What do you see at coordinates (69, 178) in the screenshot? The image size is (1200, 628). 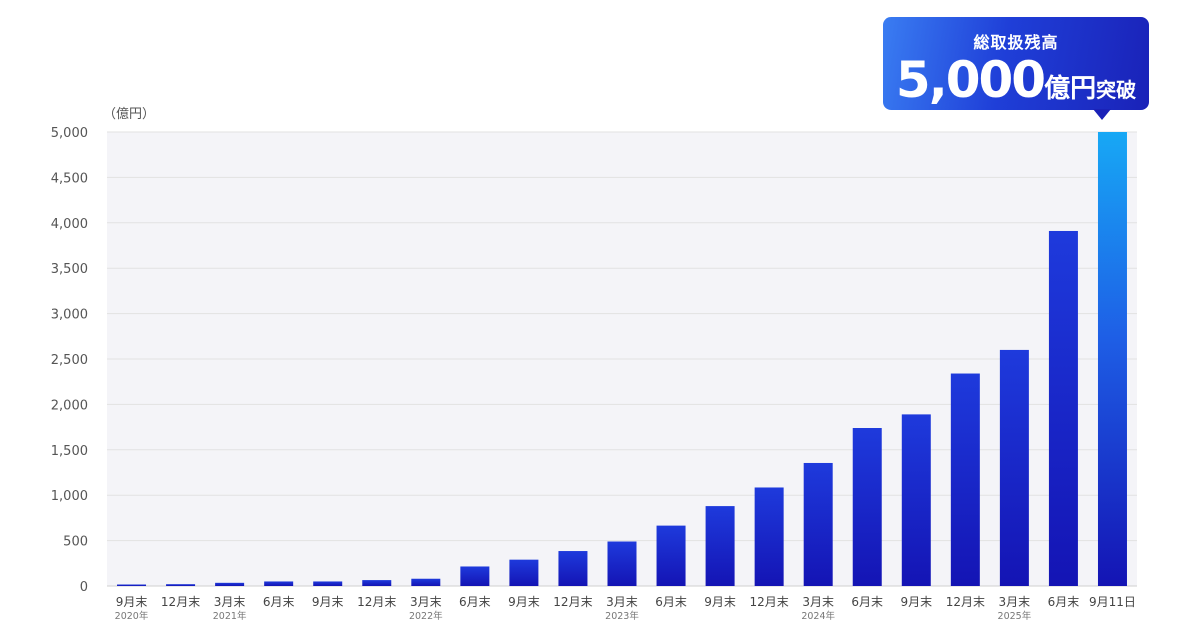 I see `y-tick-label: 4,500` at bounding box center [69, 178].